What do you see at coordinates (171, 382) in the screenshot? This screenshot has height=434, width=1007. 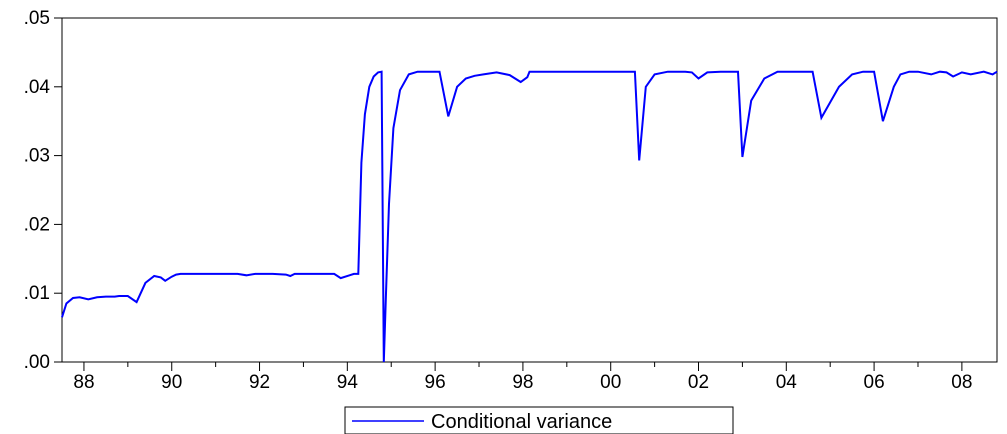 I see `x-tick-label: 90` at bounding box center [171, 382].